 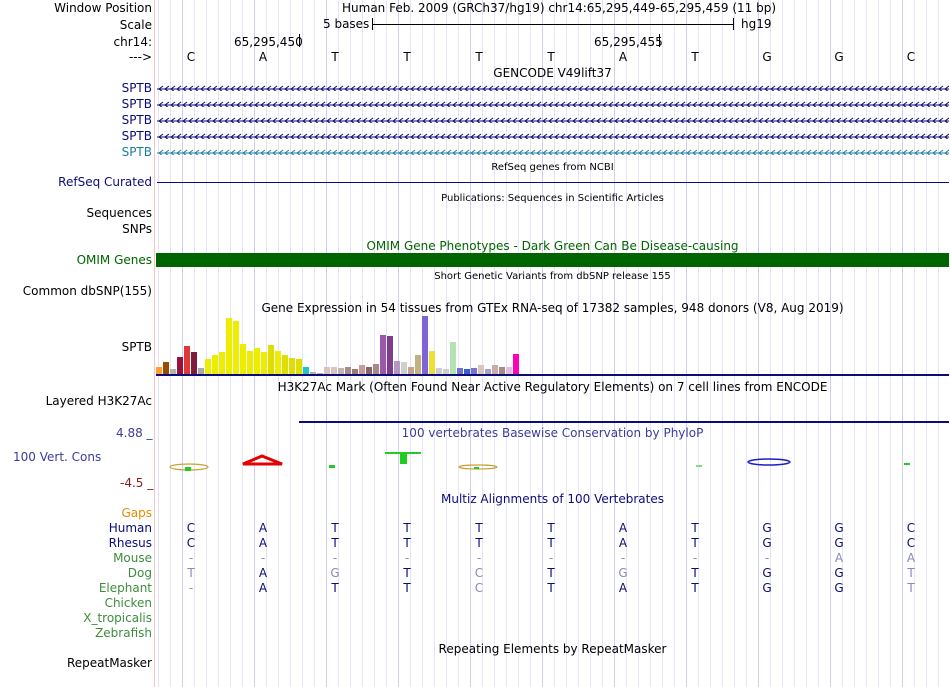 What do you see at coordinates (552, 499) in the screenshot?
I see `multiz-track-title: Multiz Alignments of 100 Vertebrates` at bounding box center [552, 499].